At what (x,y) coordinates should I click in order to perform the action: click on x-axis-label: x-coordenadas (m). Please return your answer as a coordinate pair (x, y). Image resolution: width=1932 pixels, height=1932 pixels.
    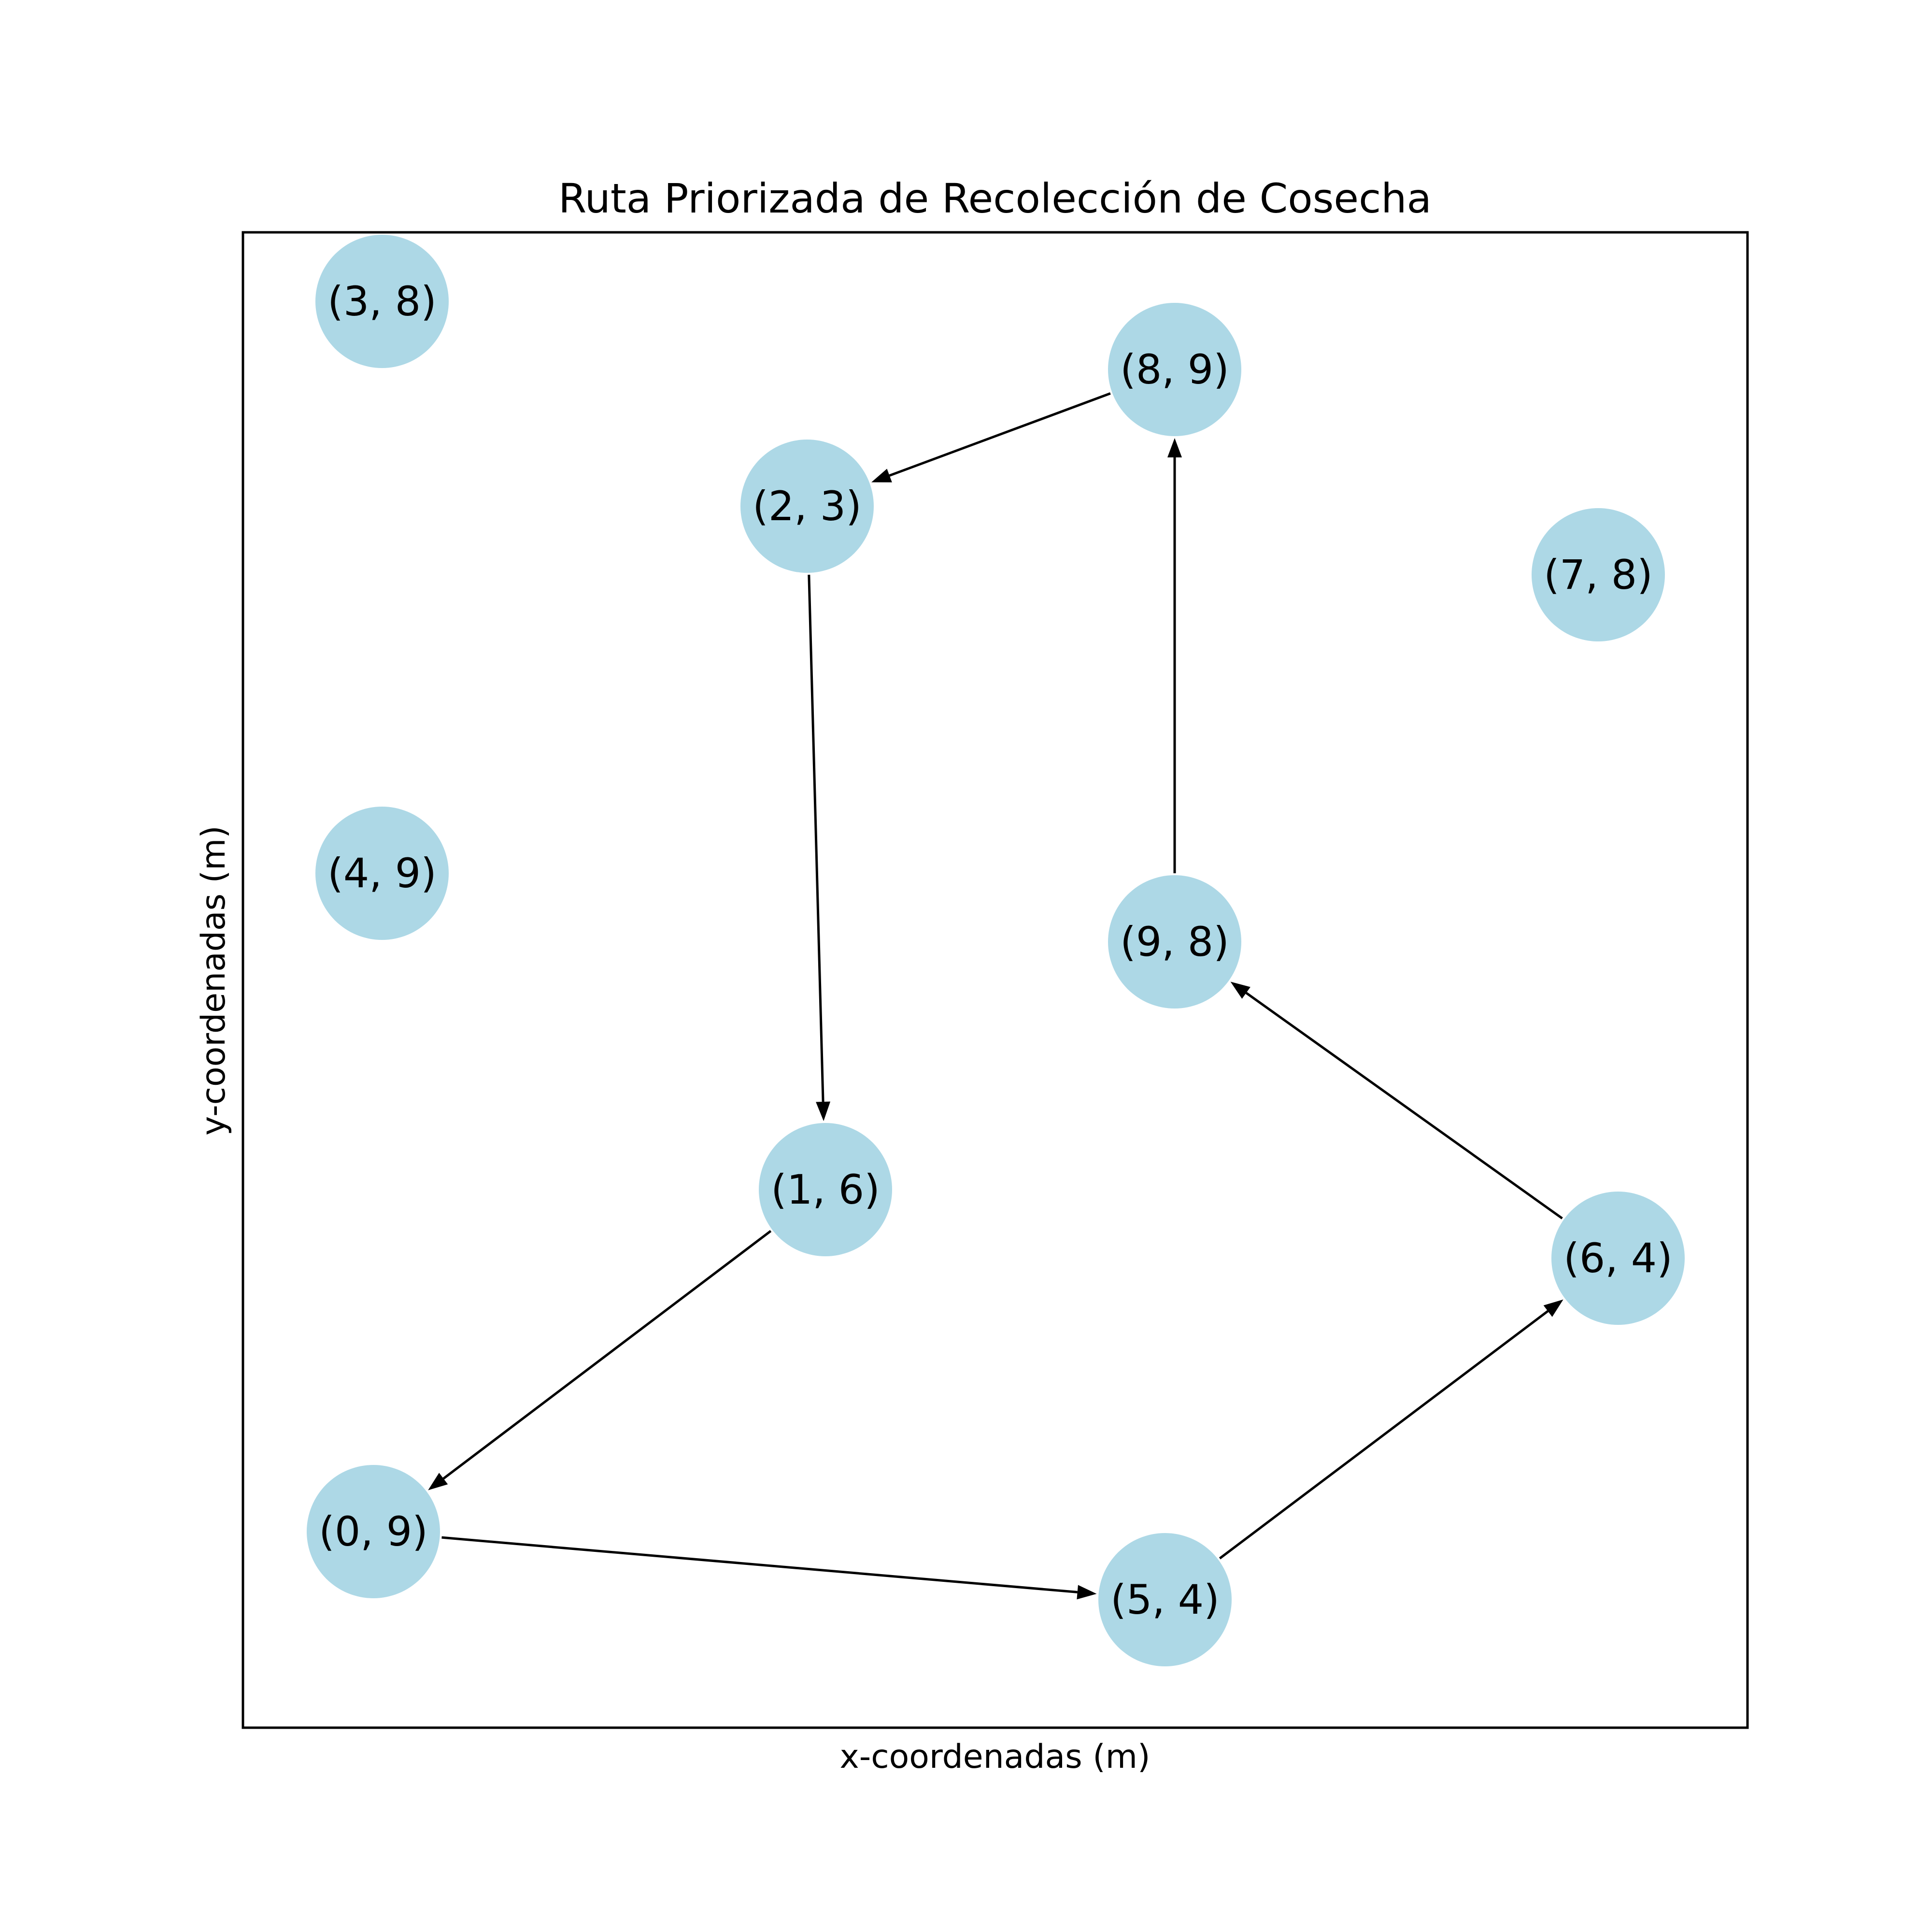
    Looking at the image, I should click on (995, 1757).